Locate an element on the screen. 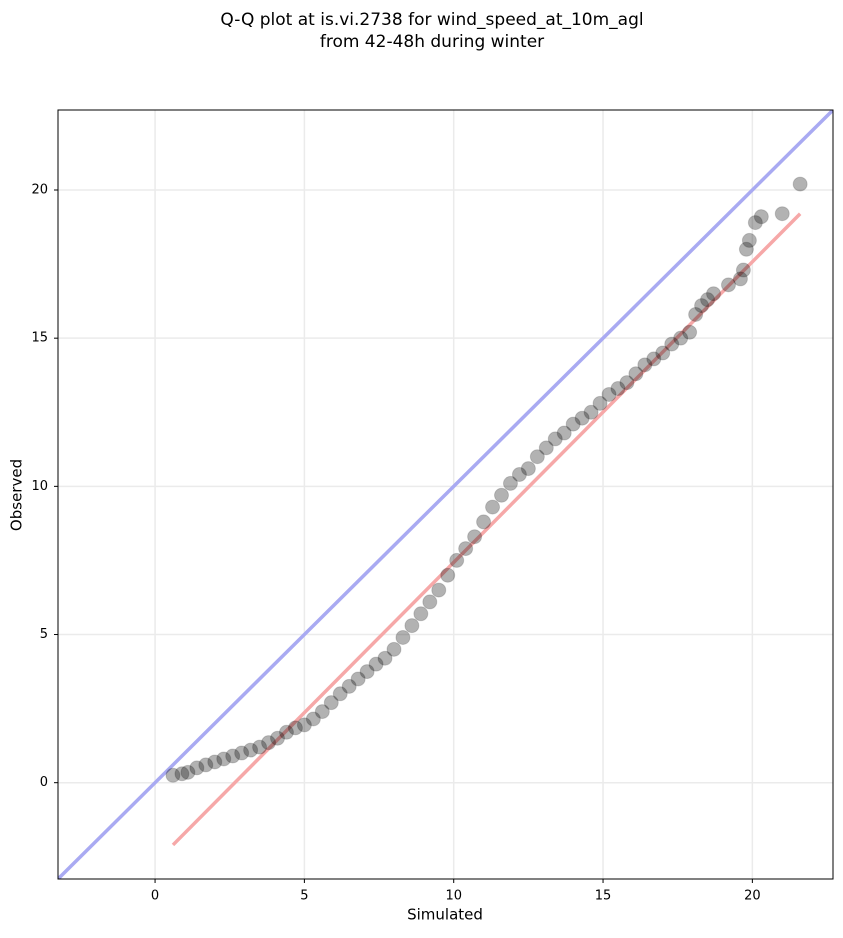 Image resolution: width=843 pixels, height=938 pixels. y-tick-label: 15 is located at coordinates (39, 338).